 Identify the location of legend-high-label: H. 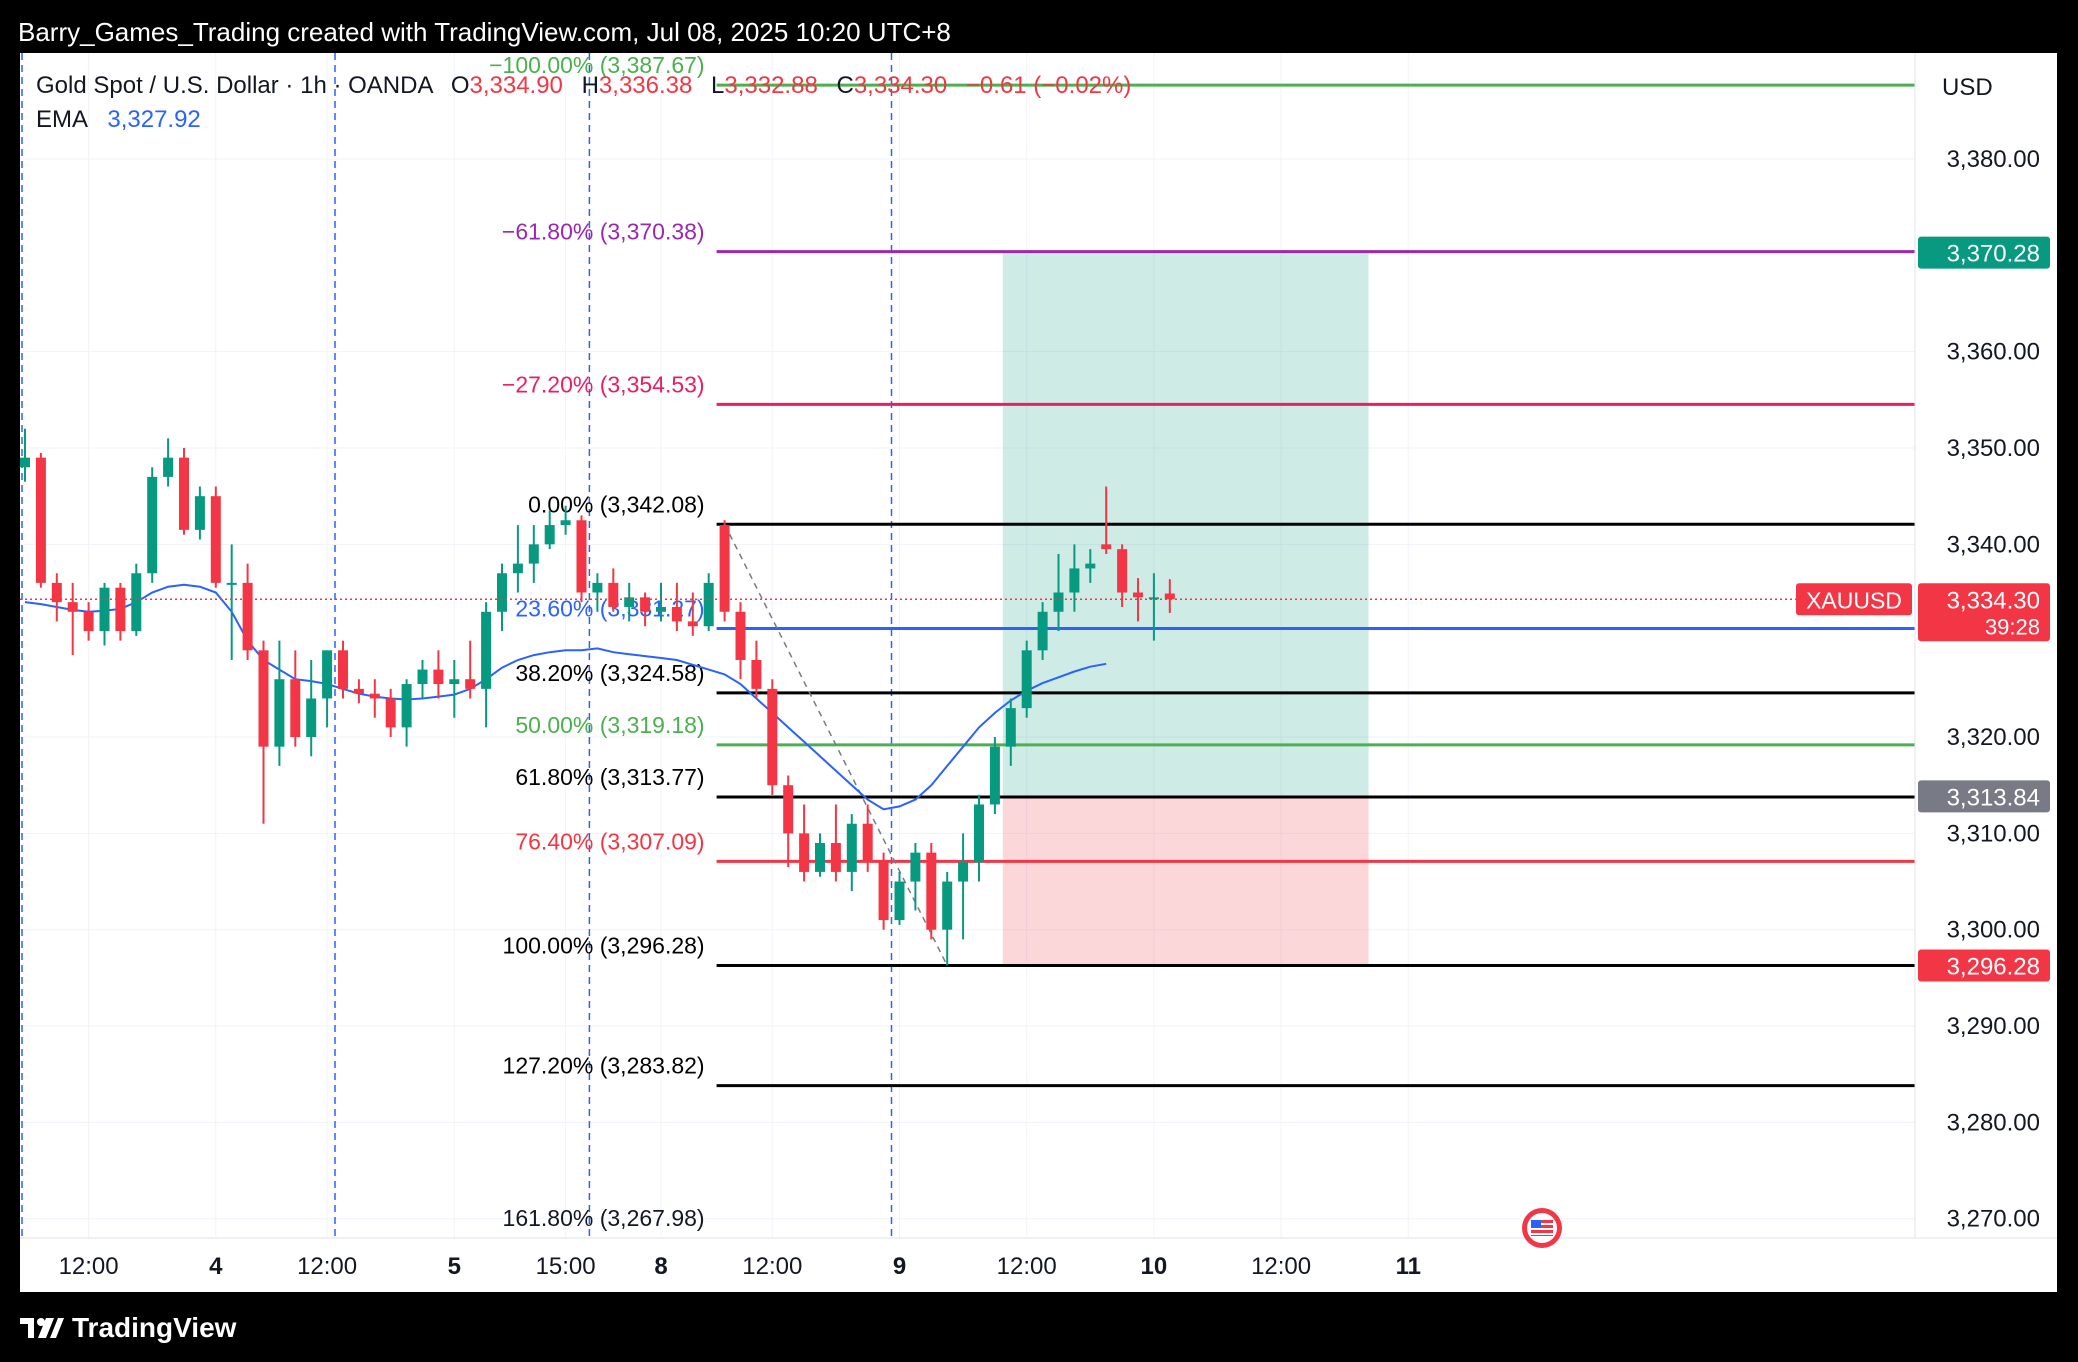
(590, 85).